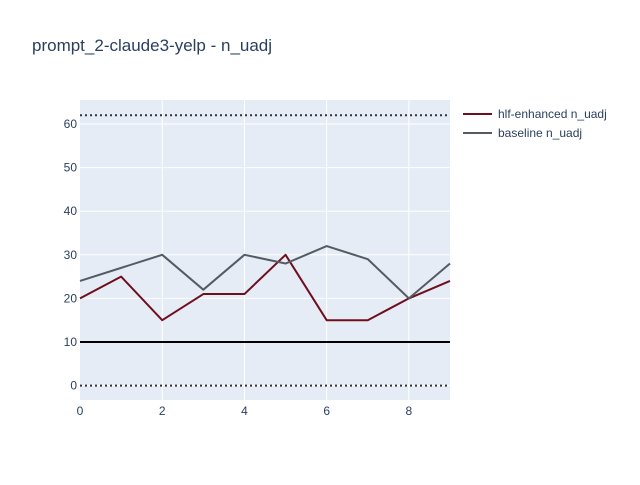 The image size is (640, 485). I want to click on x-tick-label: 4, so click(244, 411).